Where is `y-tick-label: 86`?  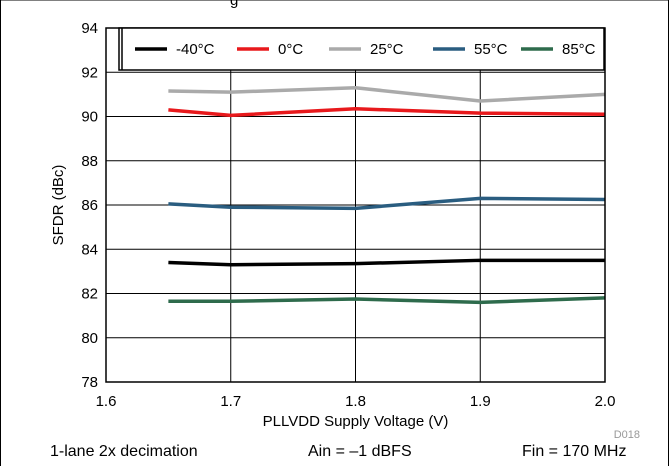 y-tick-label: 86 is located at coordinates (89, 205).